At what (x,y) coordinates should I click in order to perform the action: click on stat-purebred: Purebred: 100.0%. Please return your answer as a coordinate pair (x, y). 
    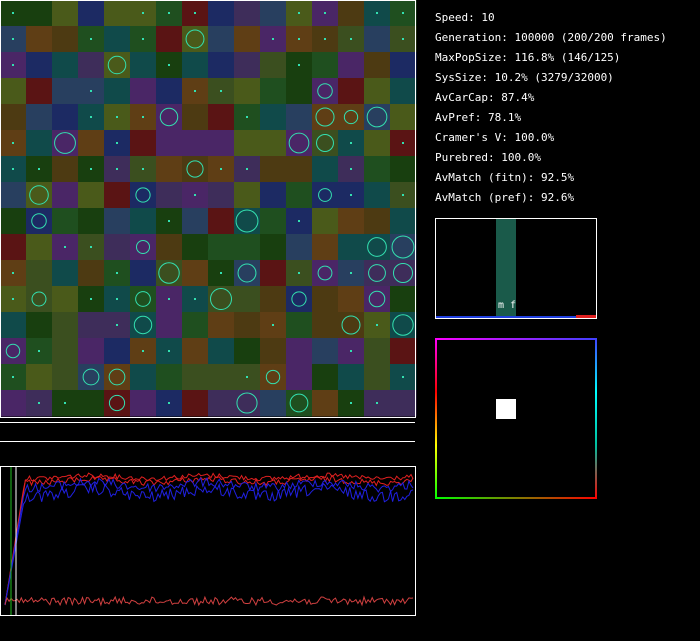
    Looking at the image, I should click on (488, 157).